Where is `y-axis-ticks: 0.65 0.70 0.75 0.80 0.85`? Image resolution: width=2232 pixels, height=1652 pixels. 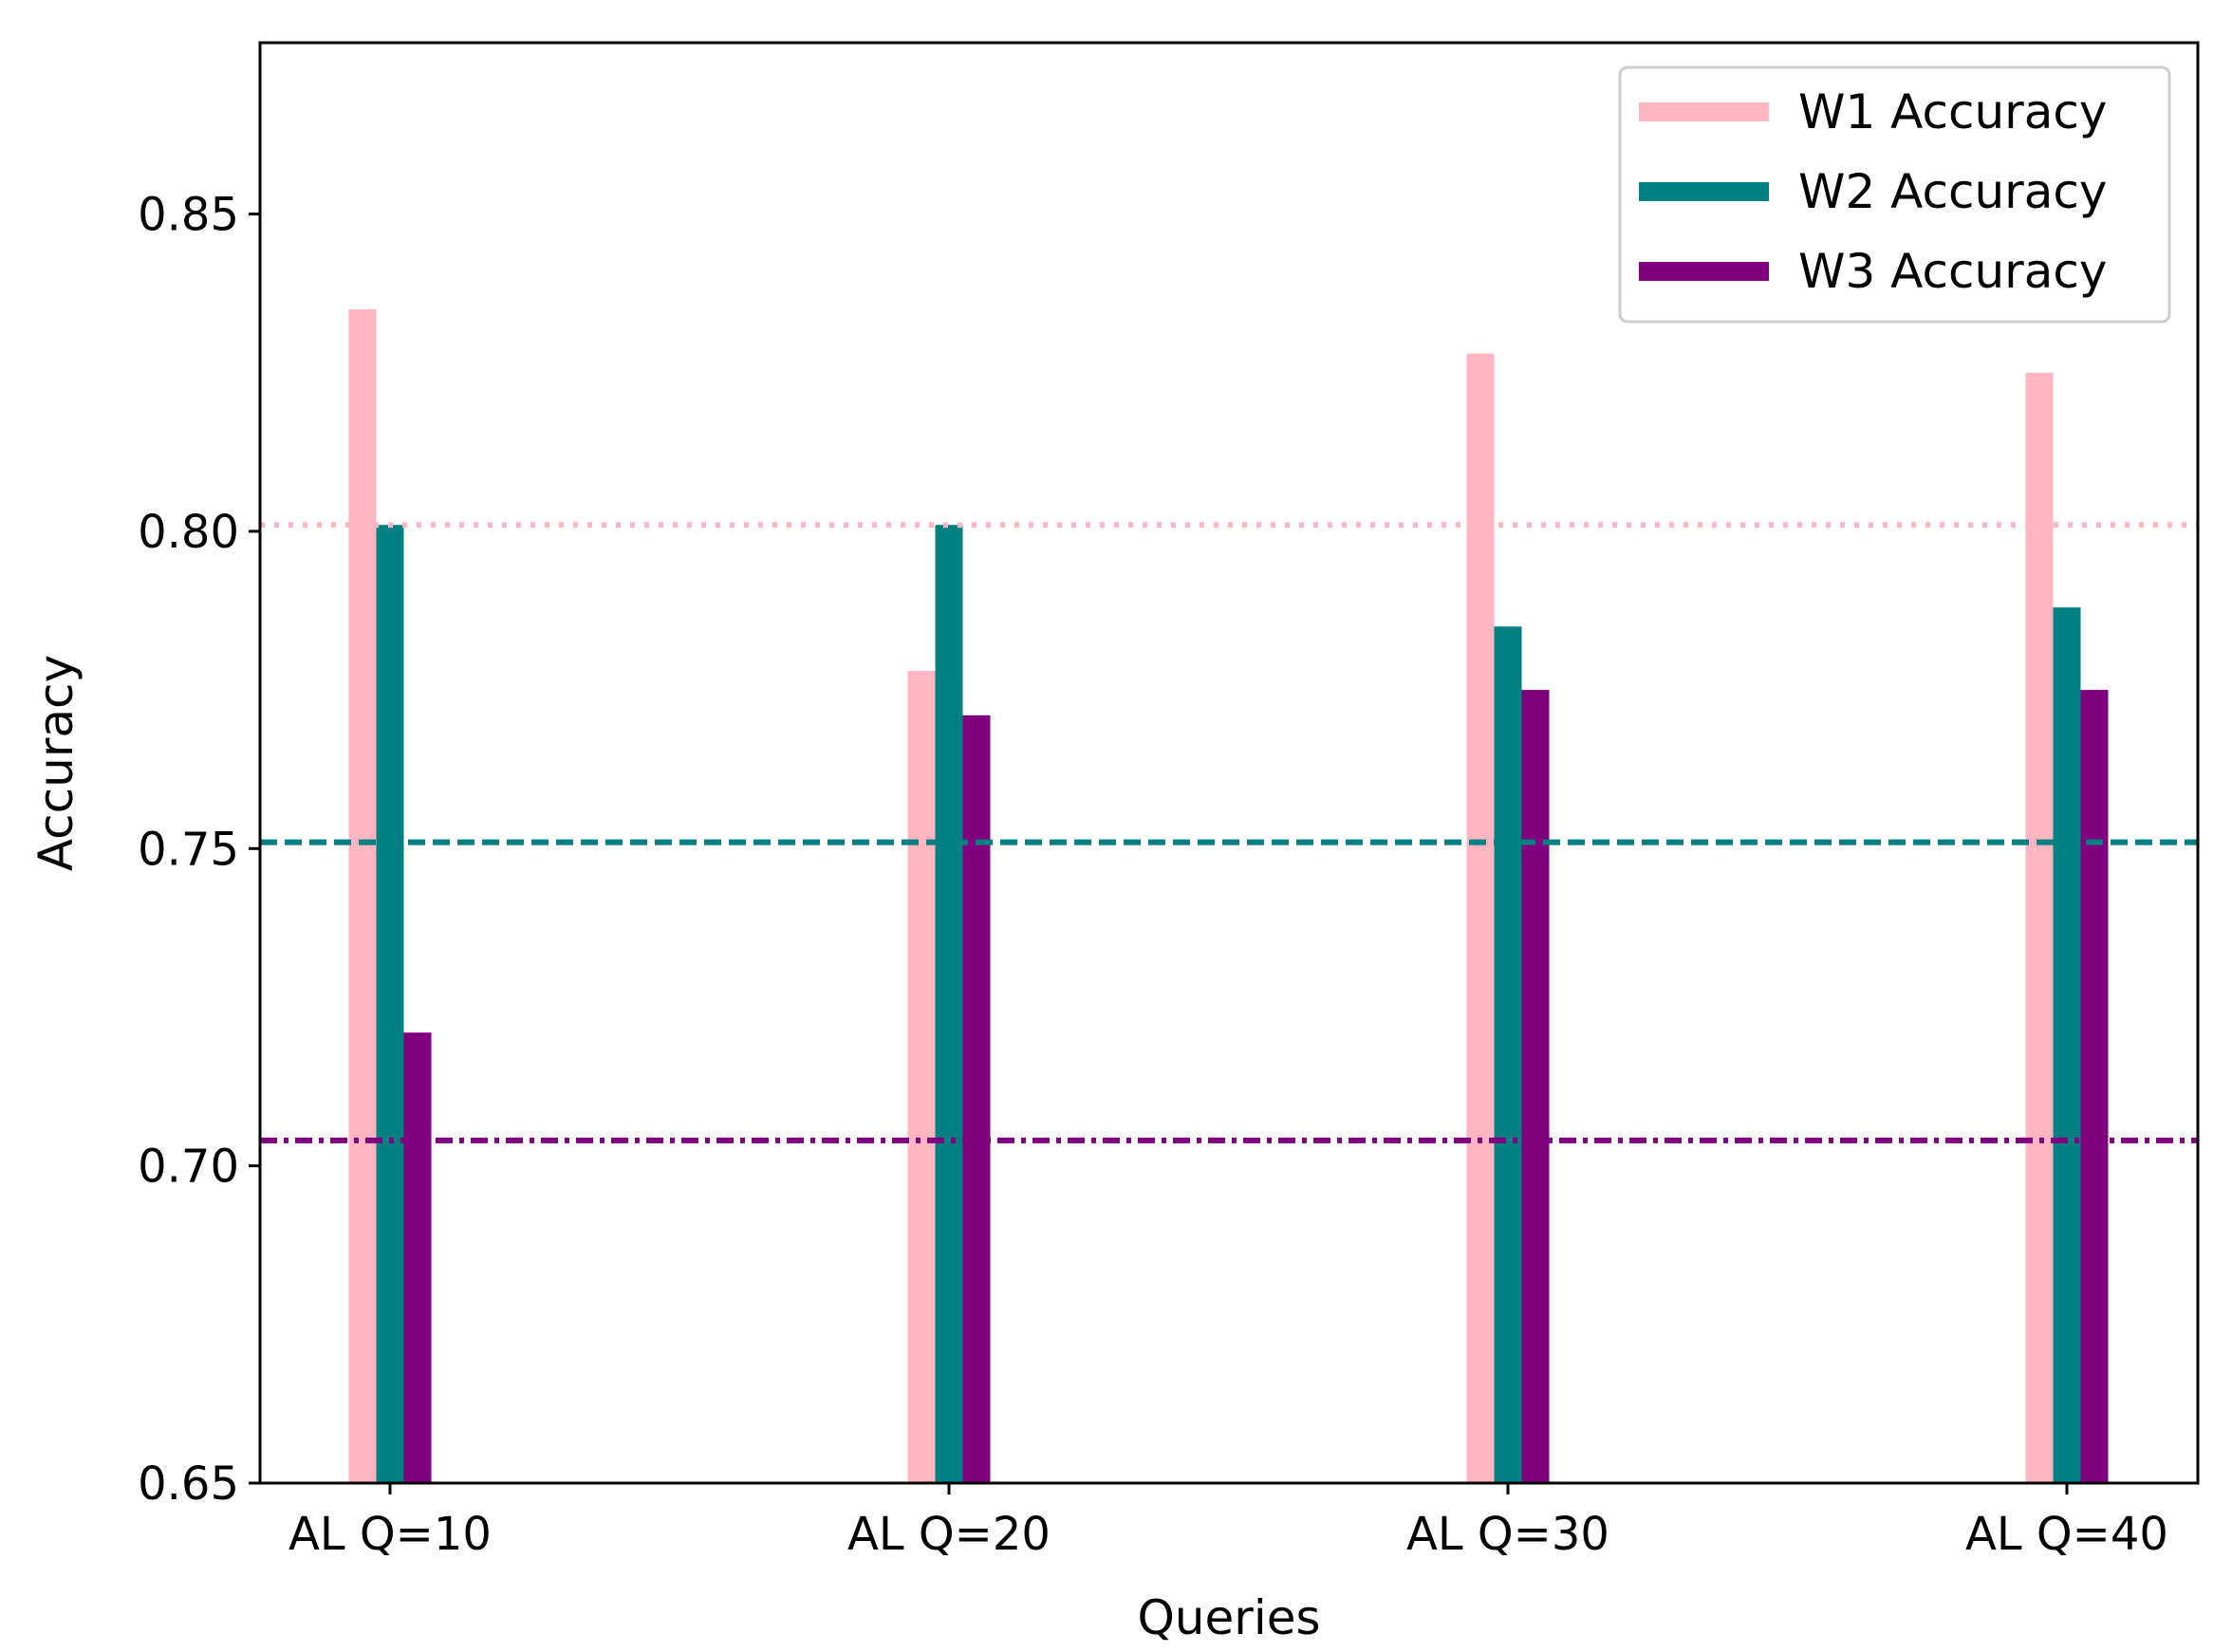
y-axis-ticks: 0.65 0.70 0.75 0.80 0.85 is located at coordinates (199, 850).